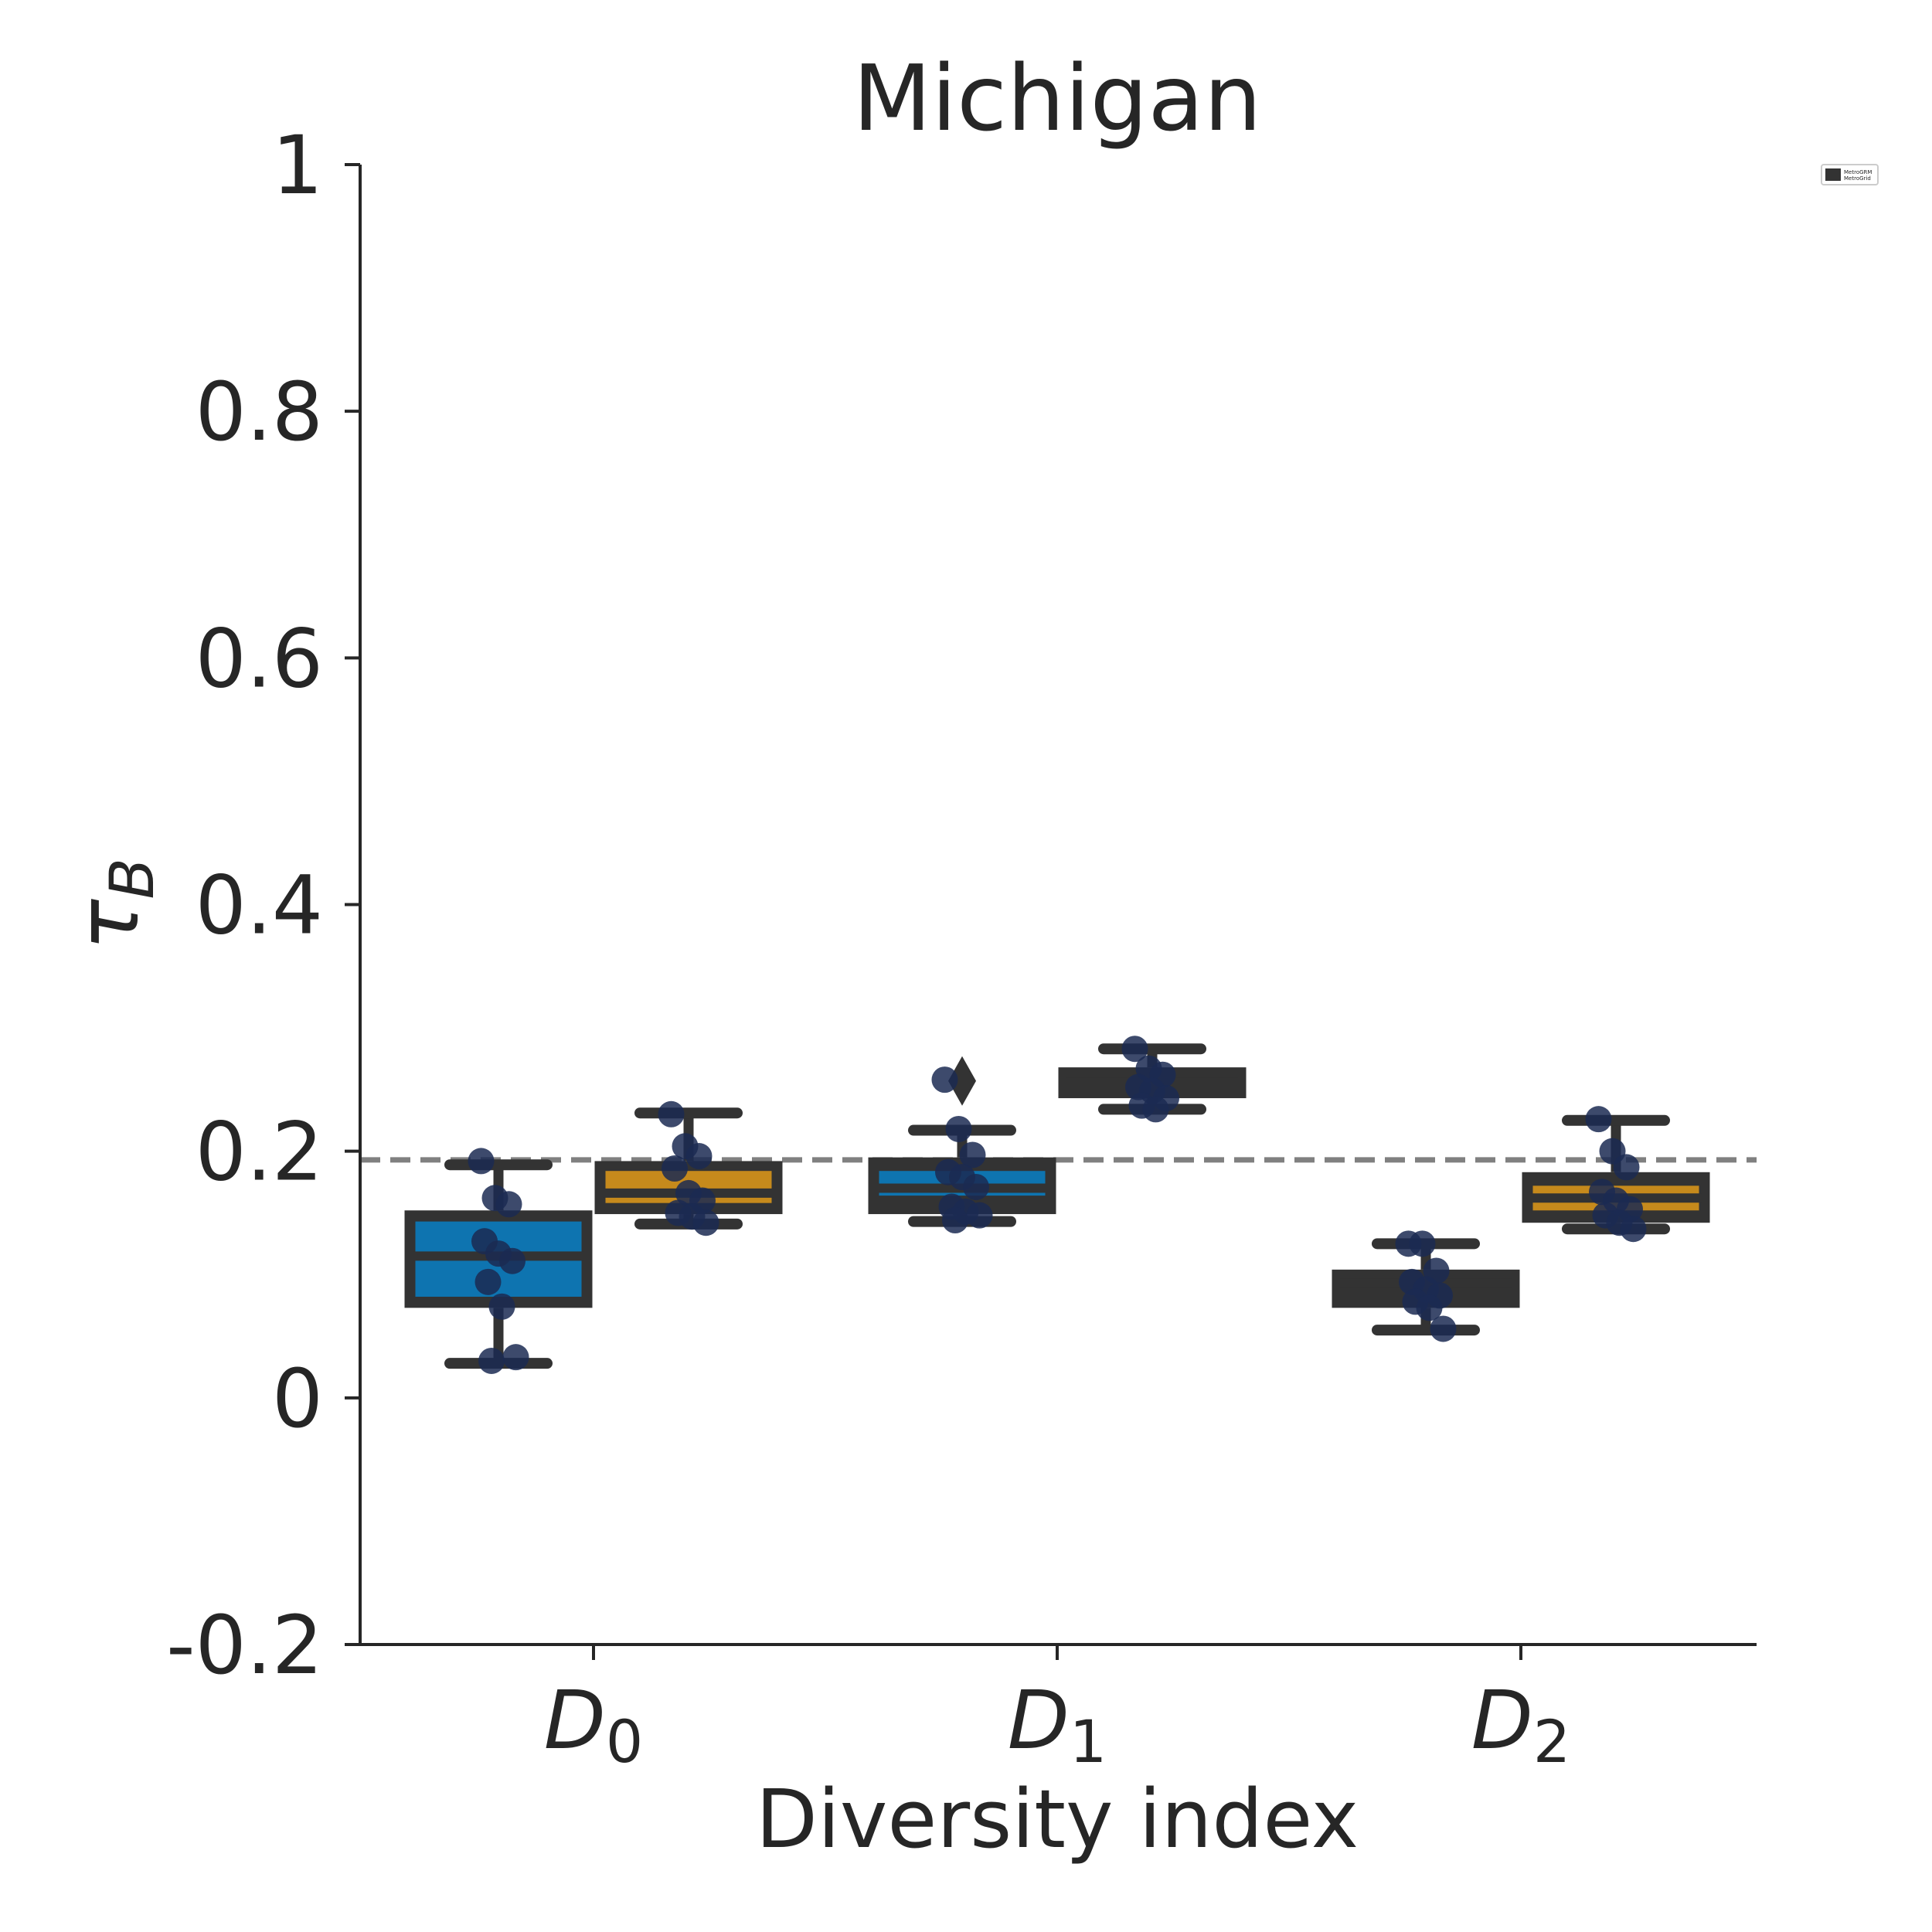  Describe the element at coordinates (298, 166) in the screenshot. I see `y-tick-label: 1` at that location.